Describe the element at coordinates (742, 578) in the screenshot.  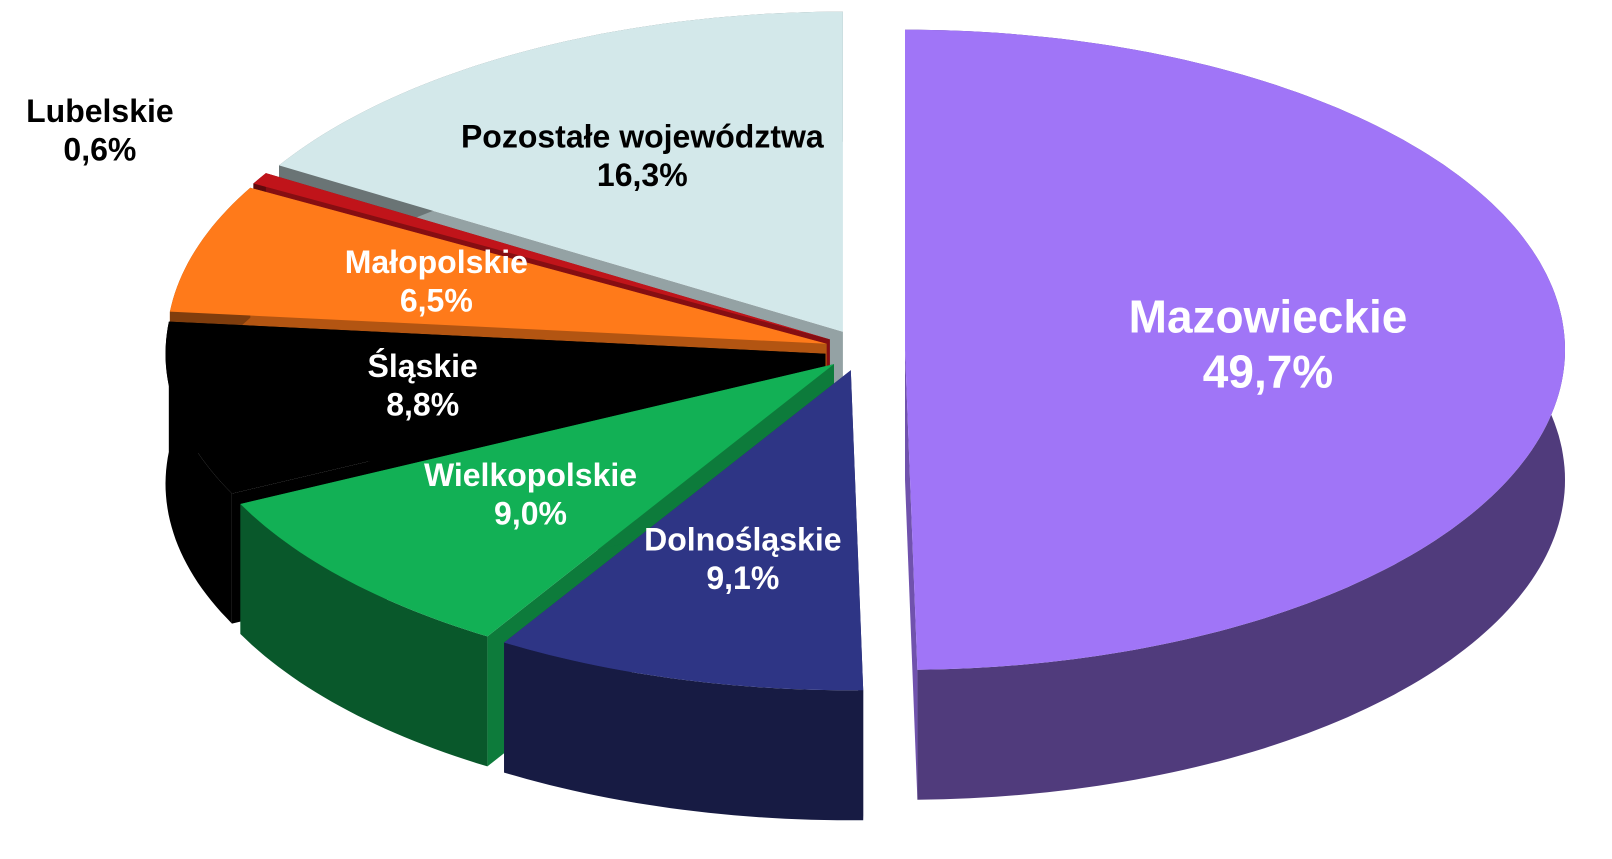
I see `slice-label-value: 9,1%` at that location.